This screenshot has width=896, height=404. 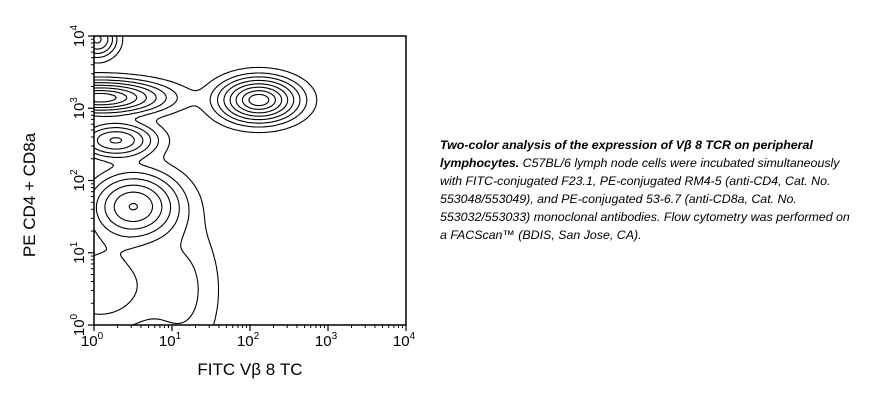 What do you see at coordinates (404, 340) in the screenshot?
I see `x-tick-label: 10⁴` at bounding box center [404, 340].